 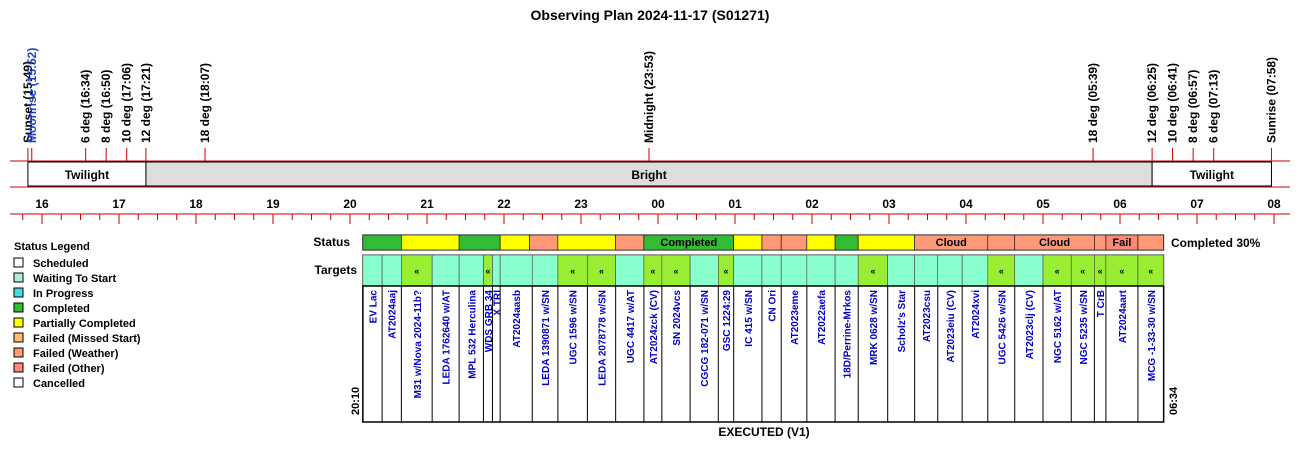 What do you see at coordinates (763, 432) in the screenshot?
I see `plan-footer: EXECUTED (V1)` at bounding box center [763, 432].